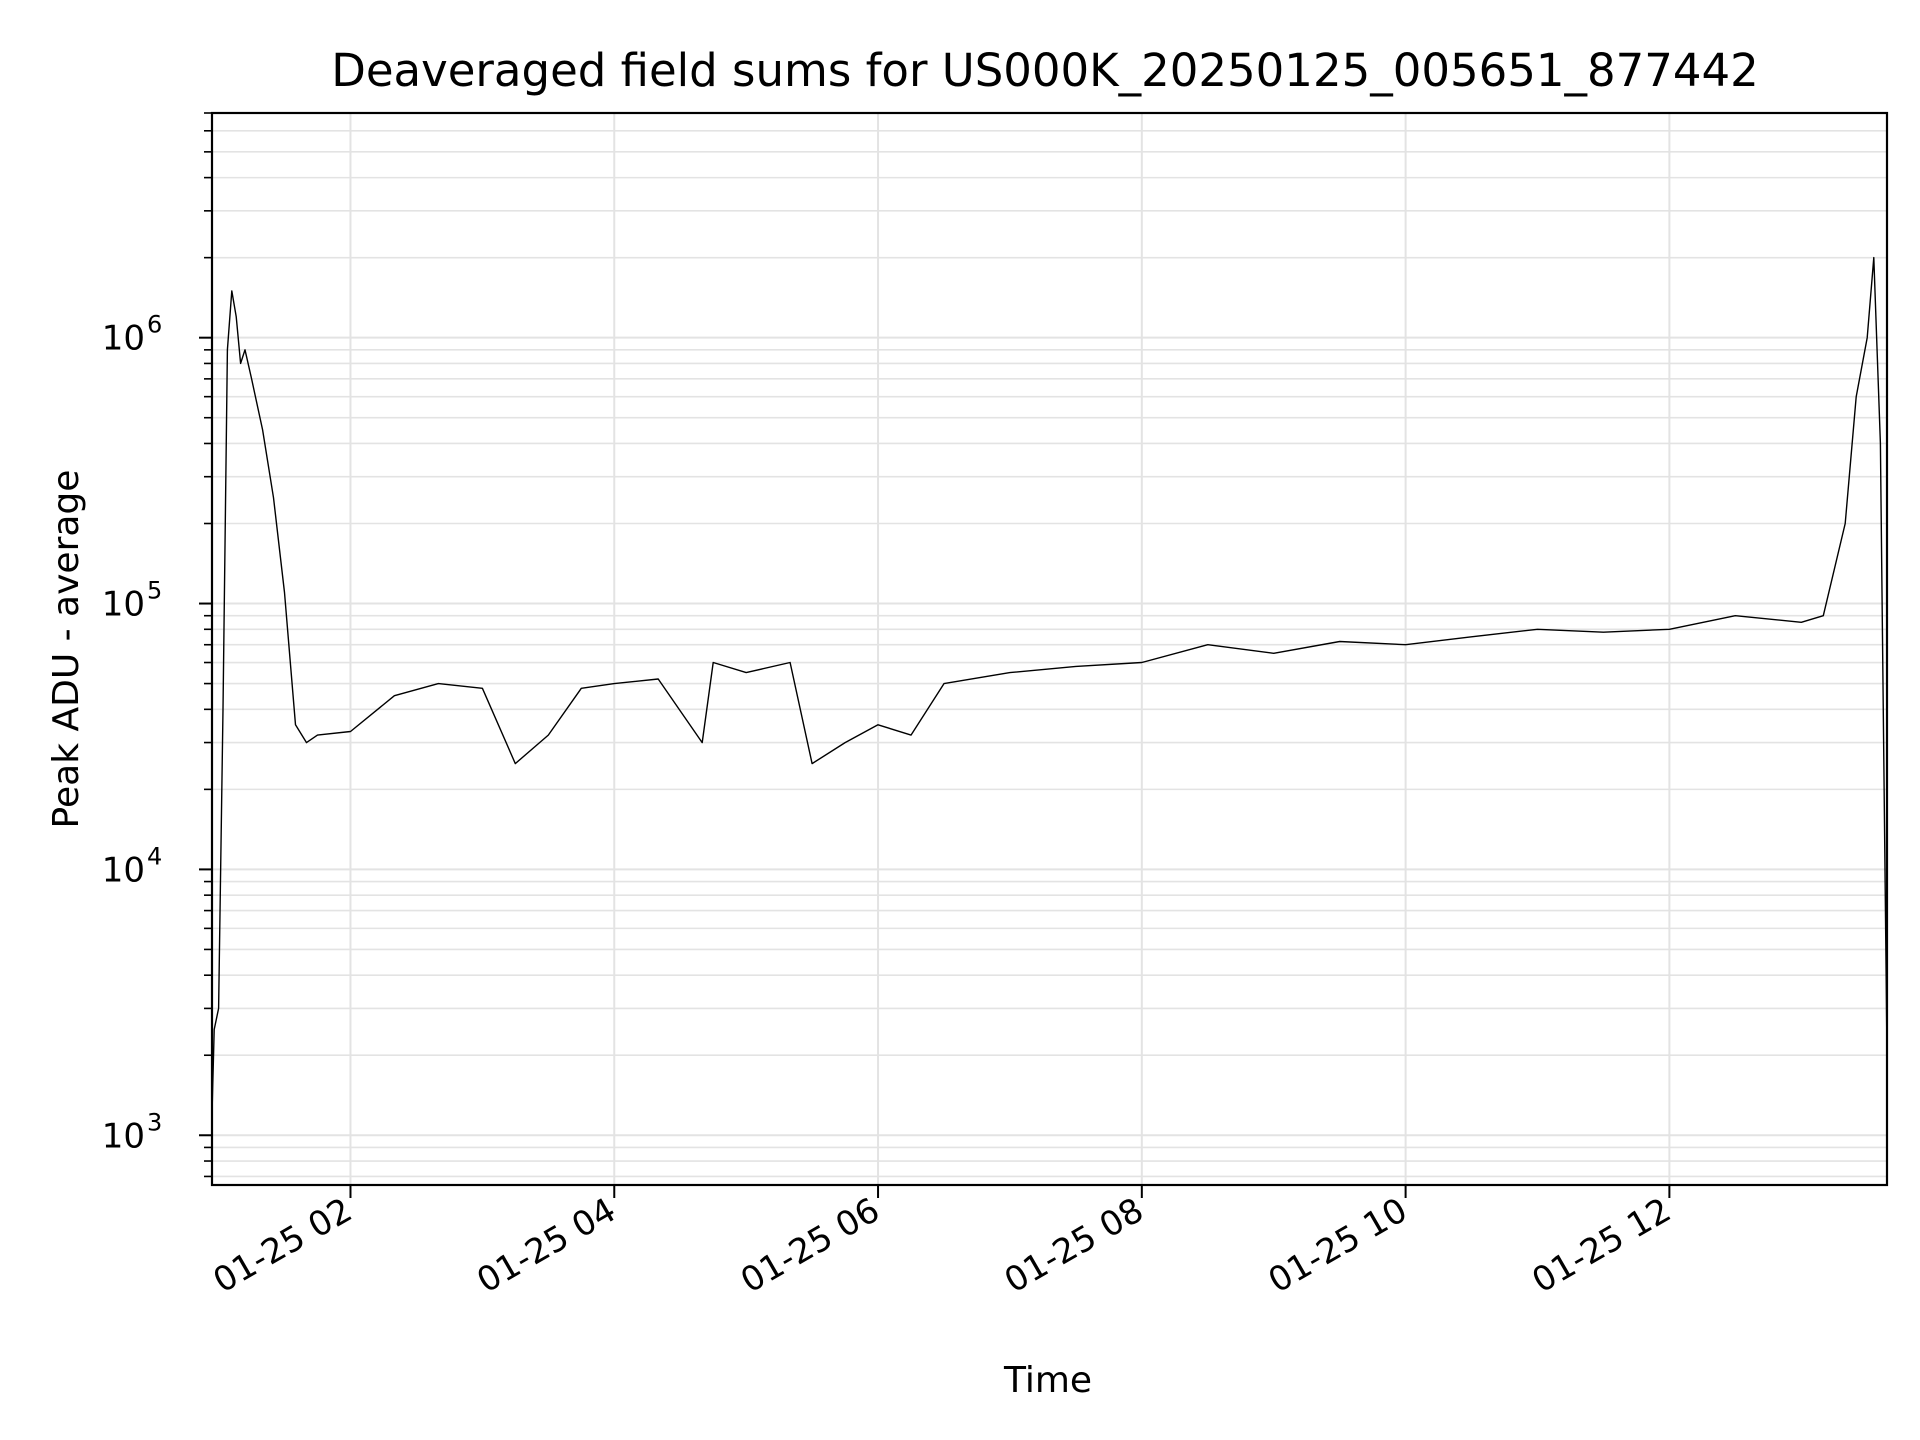  I want to click on x-axis-label: Time, so click(1047, 1380).